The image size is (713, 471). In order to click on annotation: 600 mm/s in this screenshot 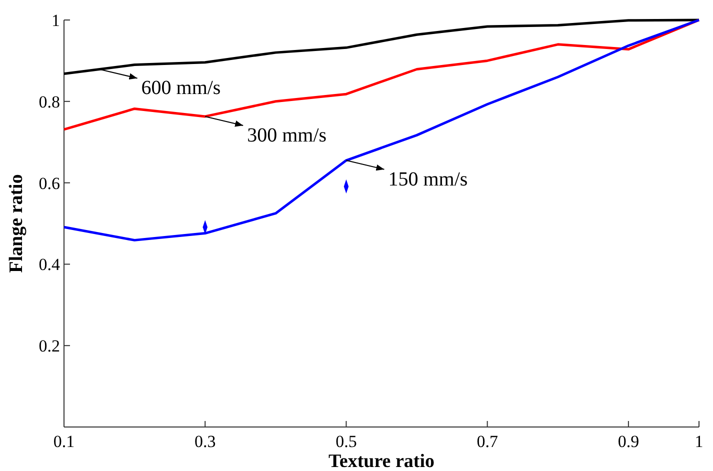, I will do `click(181, 88)`.